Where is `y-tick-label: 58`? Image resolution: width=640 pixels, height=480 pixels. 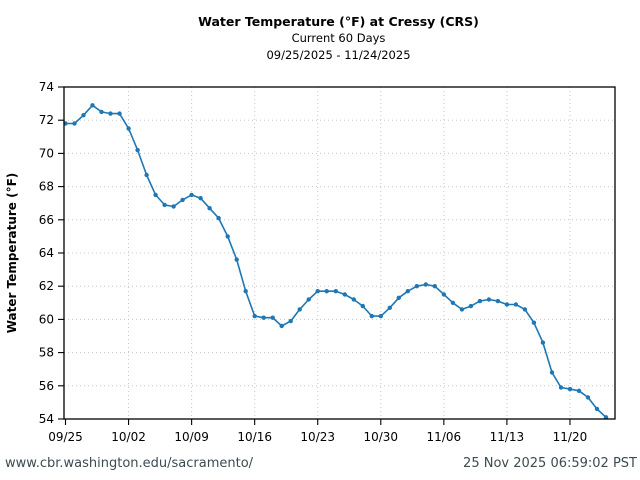
y-tick-label: 58 is located at coordinates (46, 353).